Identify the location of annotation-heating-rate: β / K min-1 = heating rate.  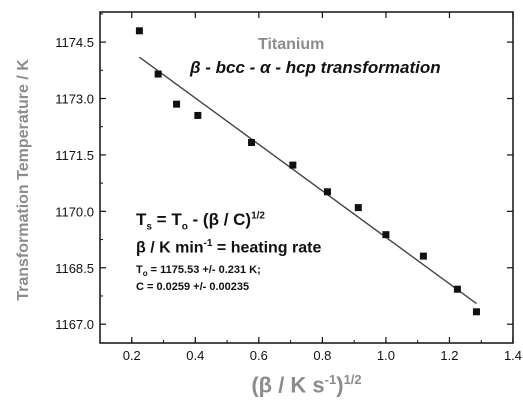
(228, 247).